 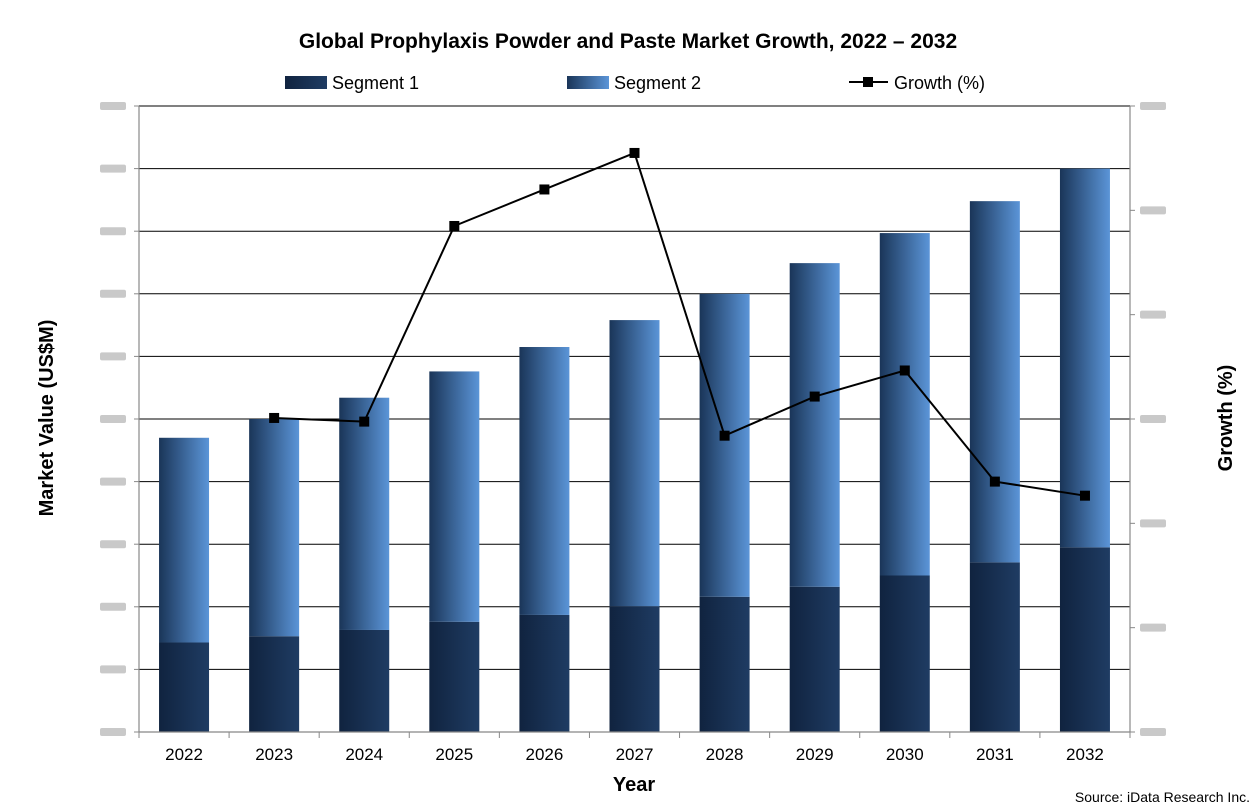 What do you see at coordinates (1084, 495) in the screenshot?
I see `growth-marker-2032` at bounding box center [1084, 495].